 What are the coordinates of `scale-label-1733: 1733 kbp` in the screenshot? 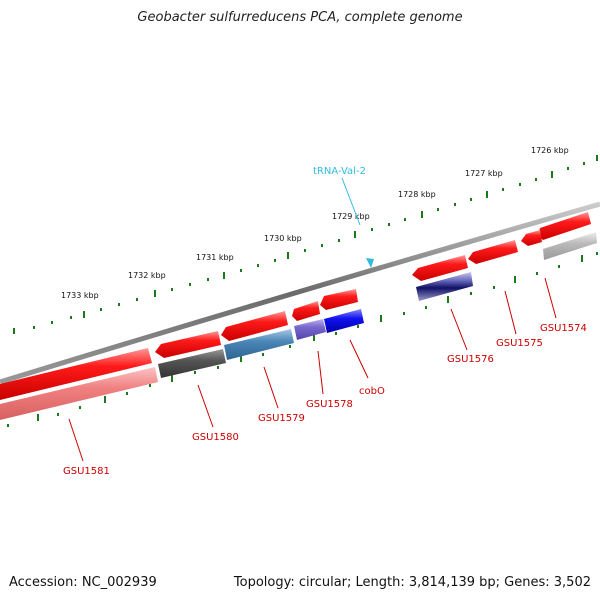 It's located at (80, 295).